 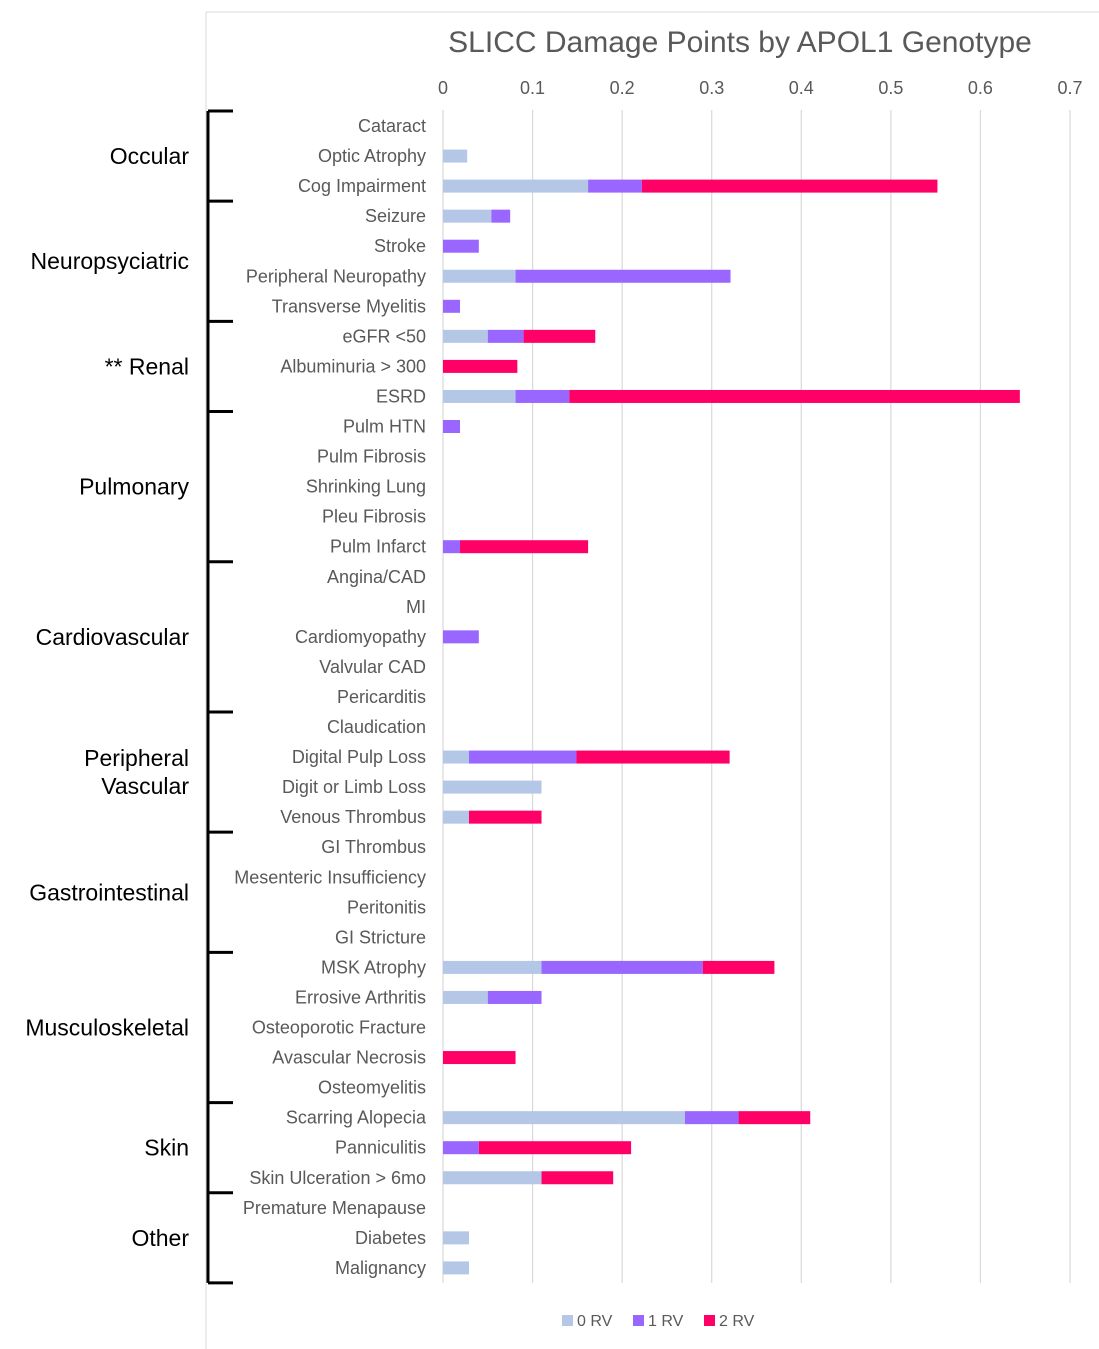 What do you see at coordinates (109, 892) in the screenshot?
I see `group-label: Gastrointestinal` at bounding box center [109, 892].